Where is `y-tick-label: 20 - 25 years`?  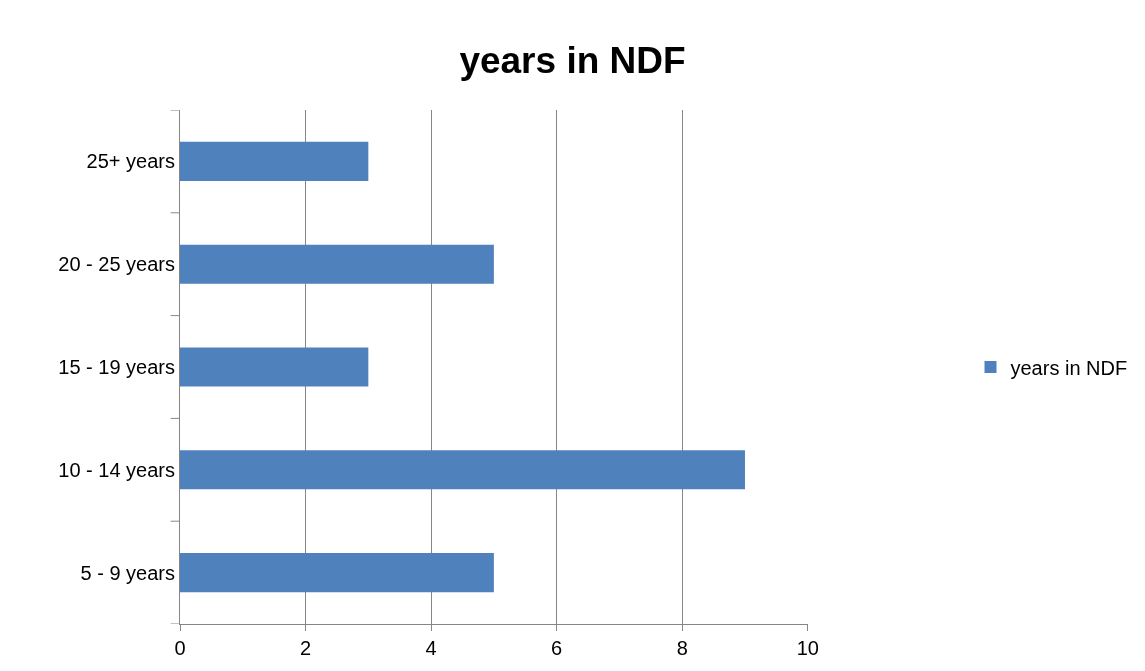
y-tick-label: 20 - 25 years is located at coordinates (116, 264).